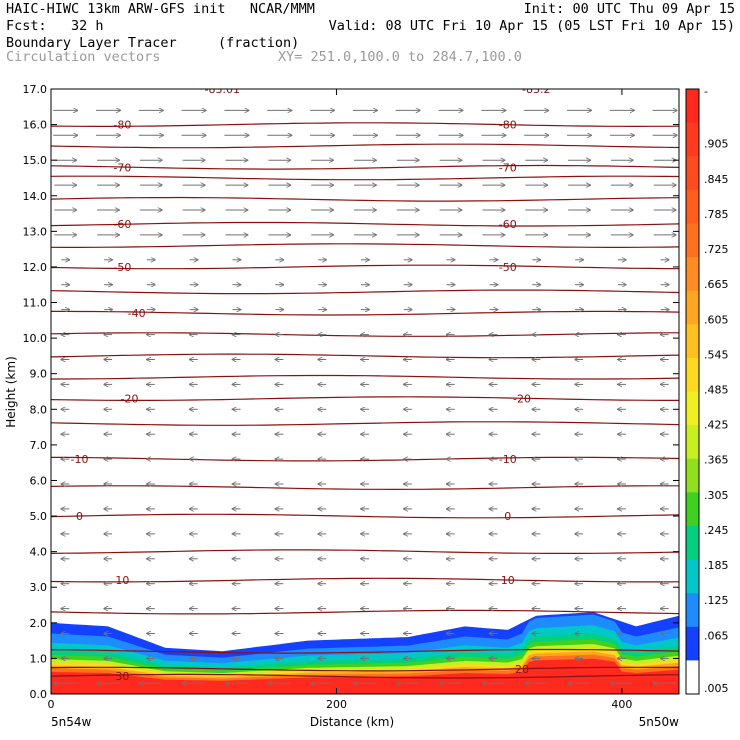  Describe the element at coordinates (716, 495) in the screenshot. I see `colorbar-label: .305` at that location.